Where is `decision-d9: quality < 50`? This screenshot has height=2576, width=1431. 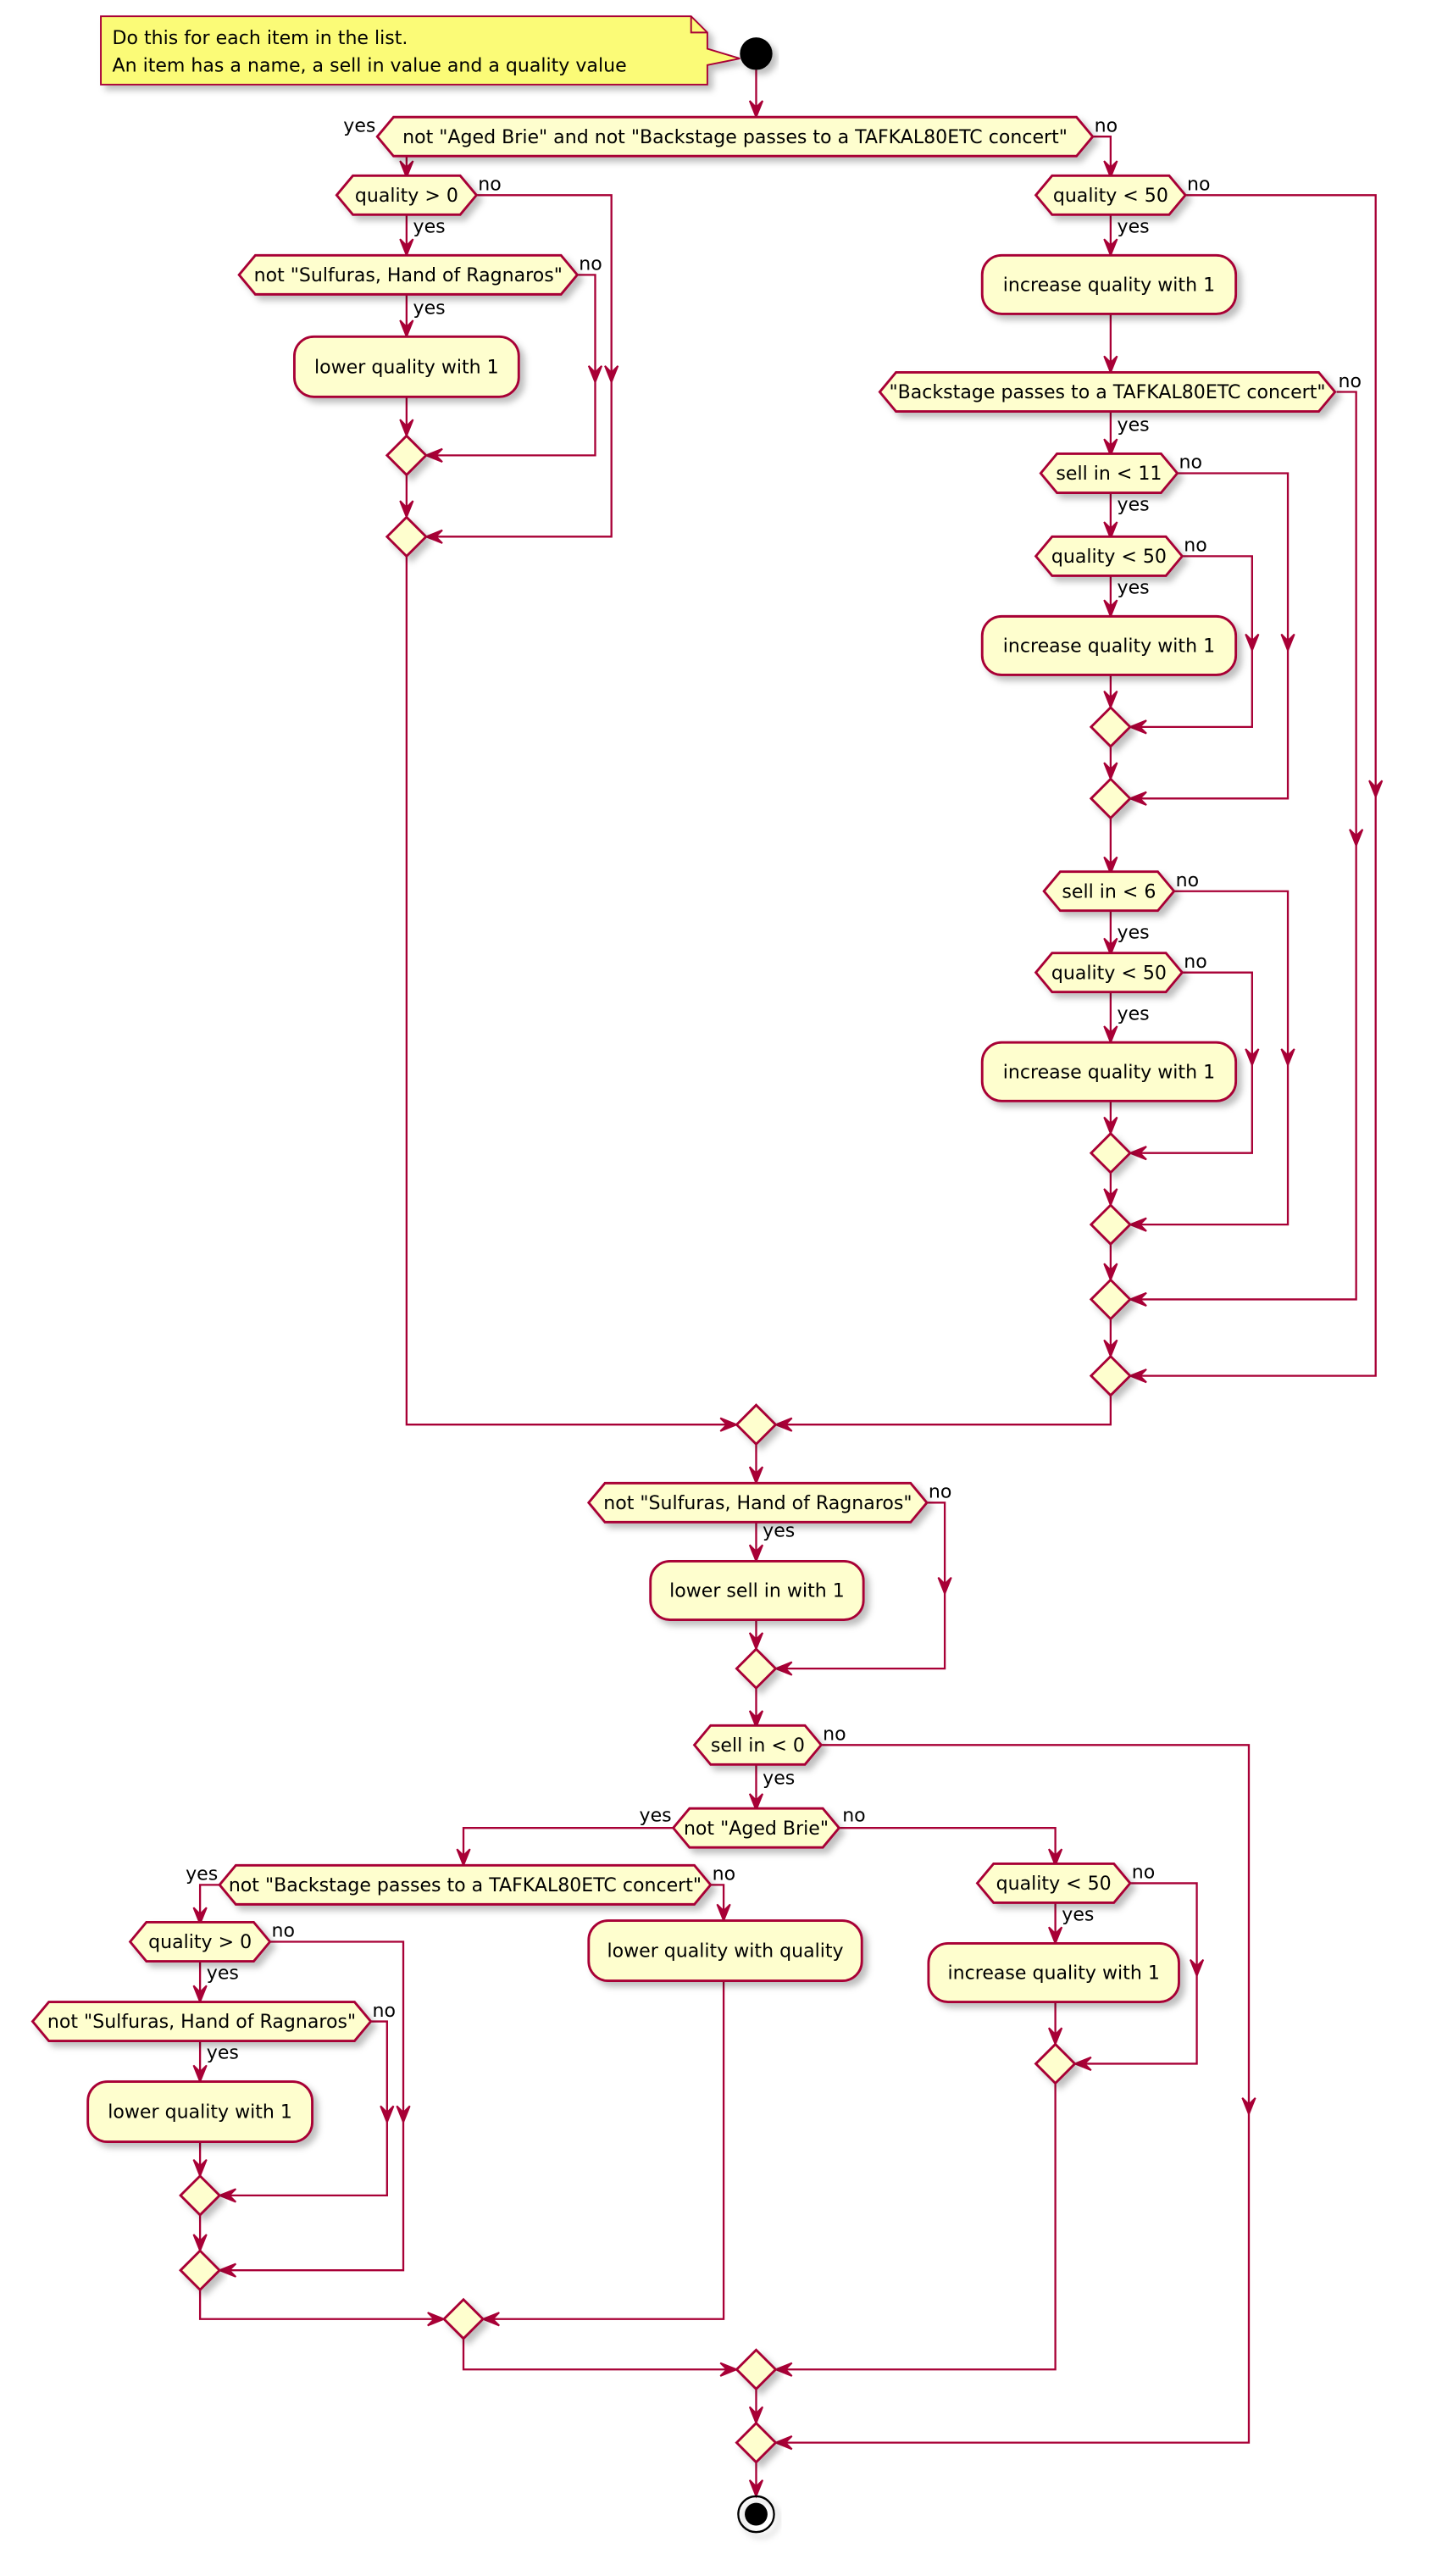 decision-d9: quality < 50 is located at coordinates (1109, 973).